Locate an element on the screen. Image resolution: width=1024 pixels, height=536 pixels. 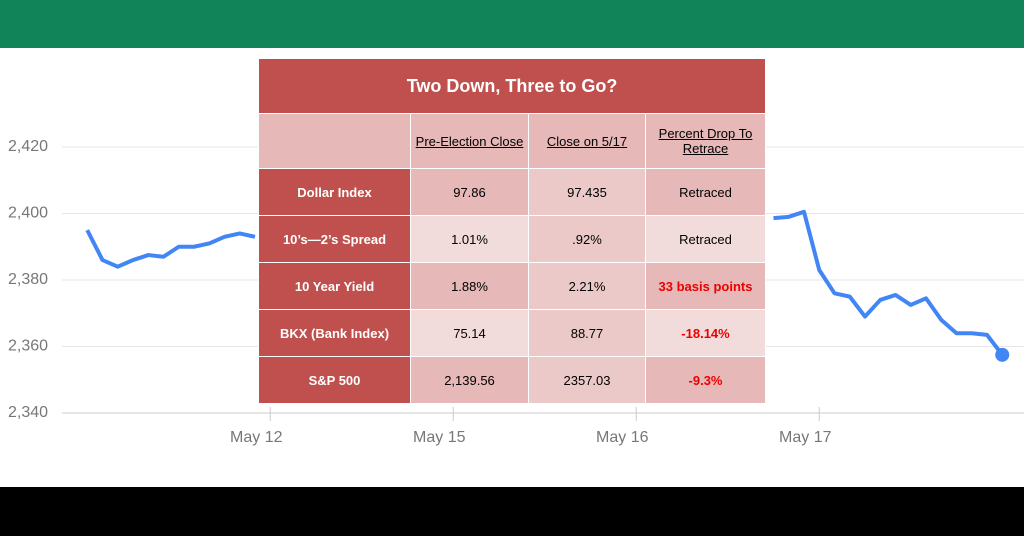
y-tick-label: 2,360 is located at coordinates (28, 346).